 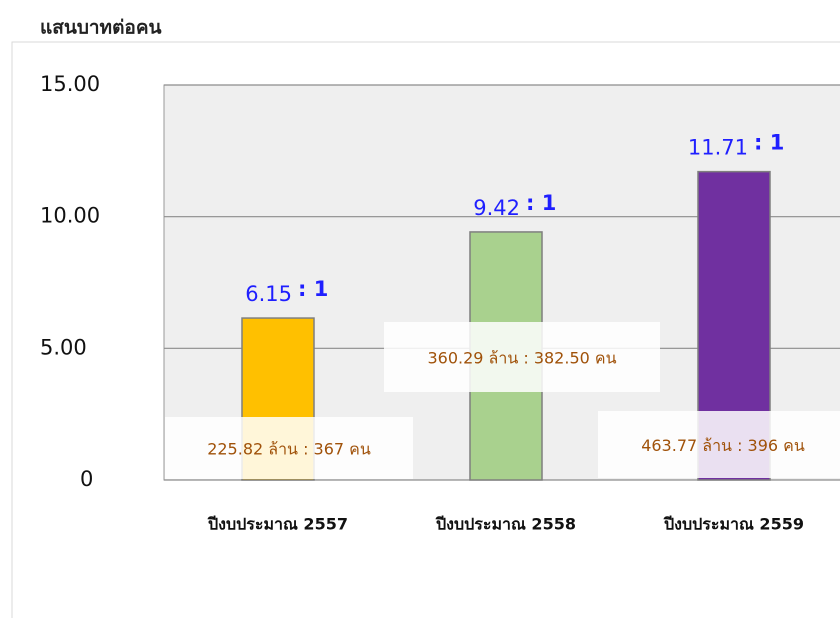 I want to click on value-label: 6.15, so click(x=268, y=294).